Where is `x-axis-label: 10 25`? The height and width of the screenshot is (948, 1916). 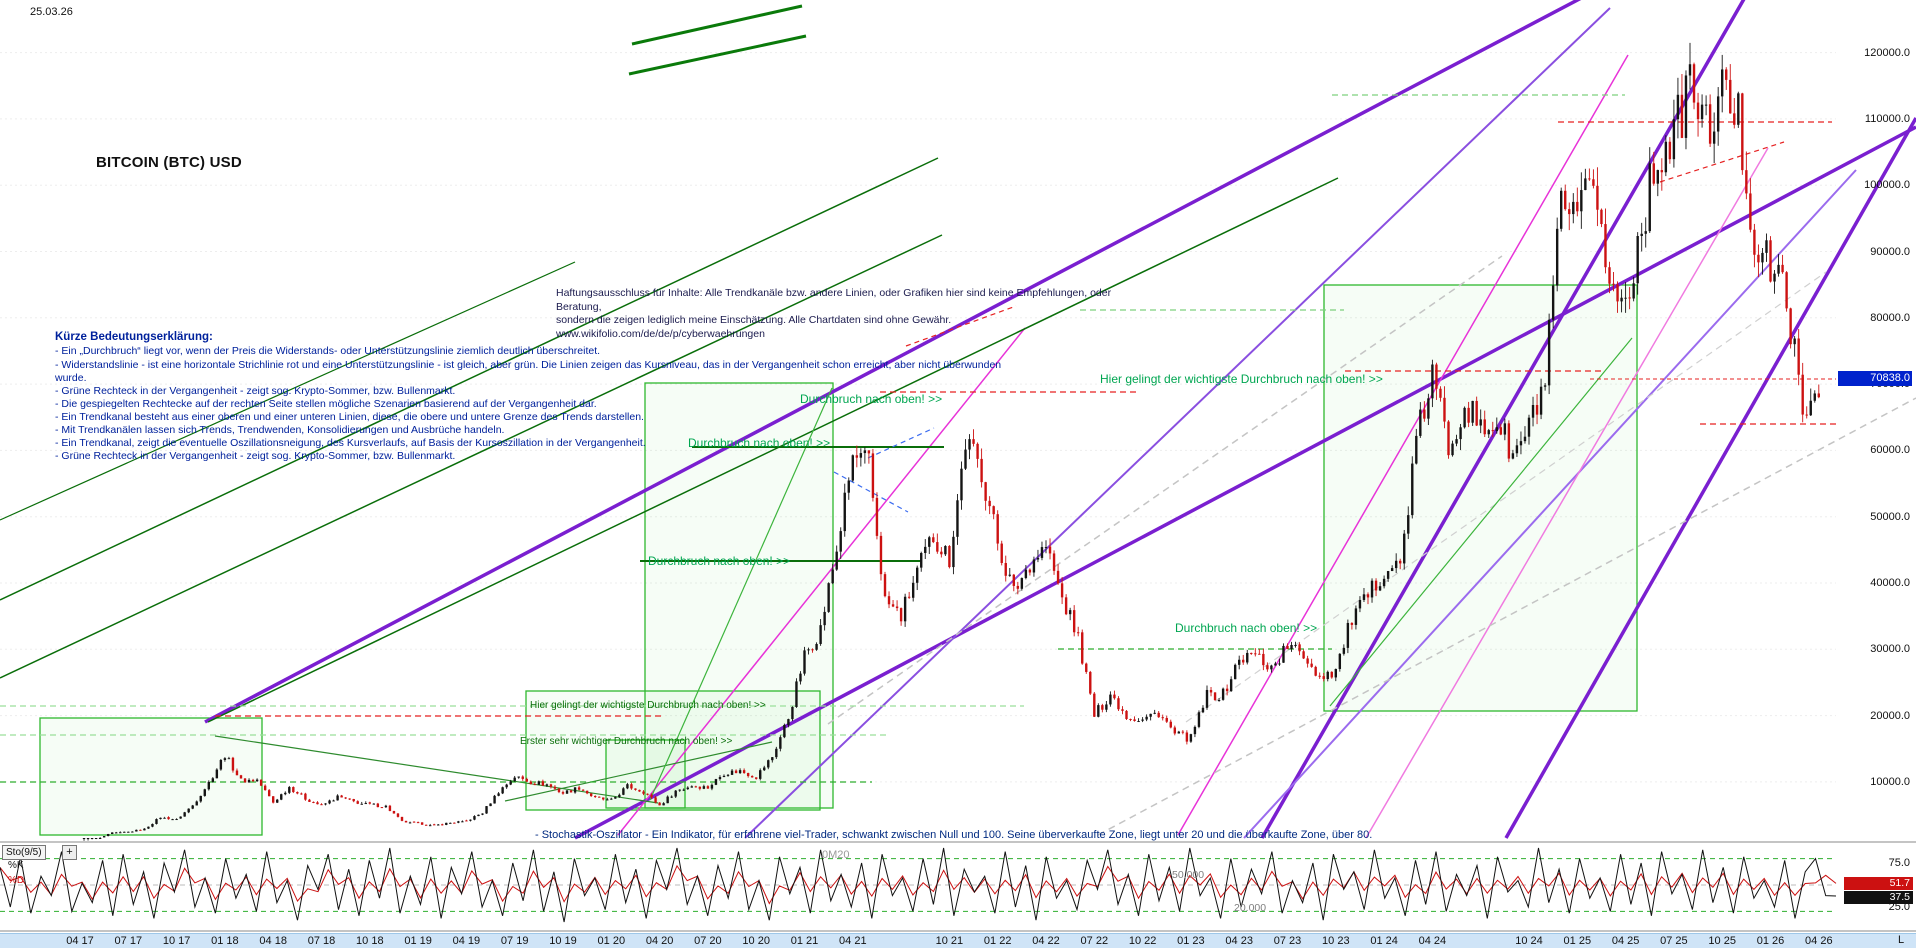 x-axis-label: 10 25 is located at coordinates (1722, 941).